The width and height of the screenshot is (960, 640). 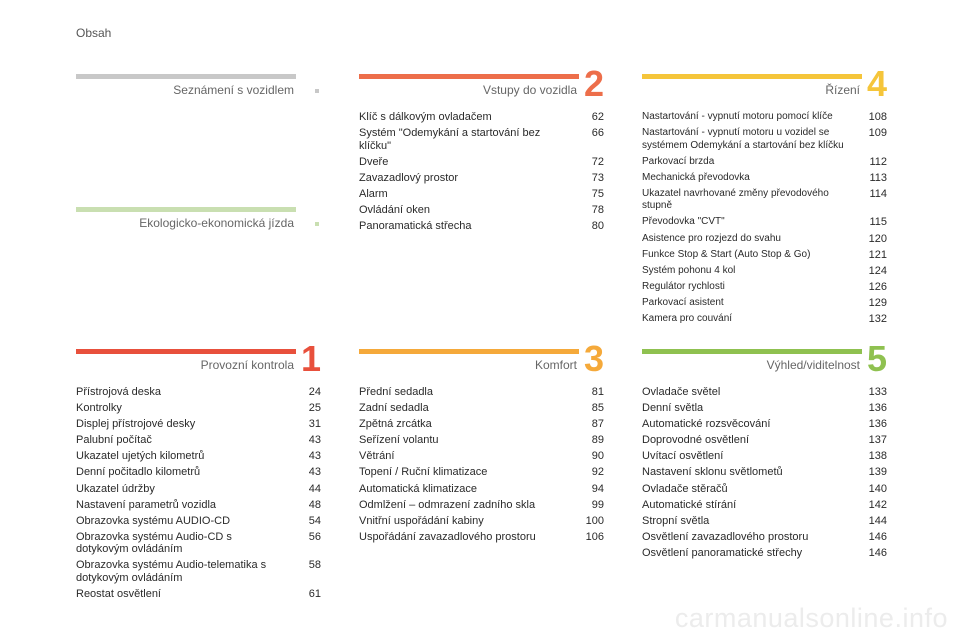 What do you see at coordinates (696, 440) in the screenshot?
I see `toc-entry-title: Doprovodné osvětlení` at bounding box center [696, 440].